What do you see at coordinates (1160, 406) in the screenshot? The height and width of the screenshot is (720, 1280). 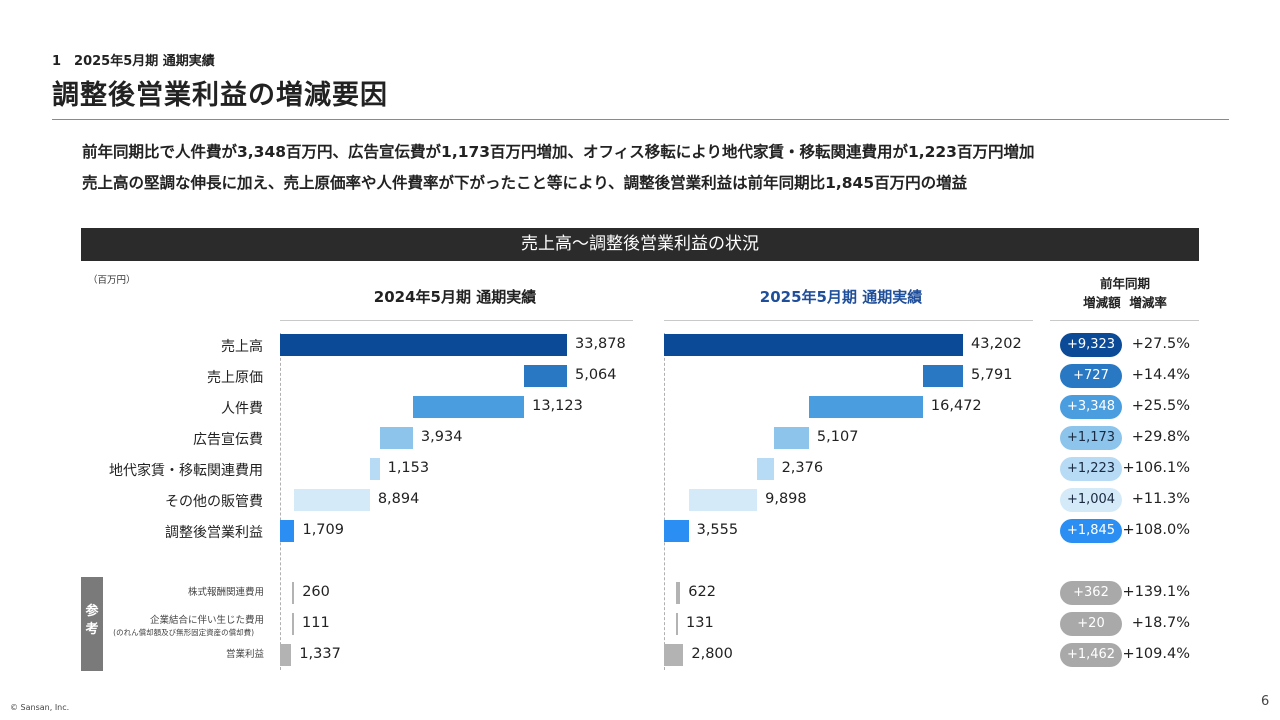 I see `yoy-rate-3: +25.5%` at bounding box center [1160, 406].